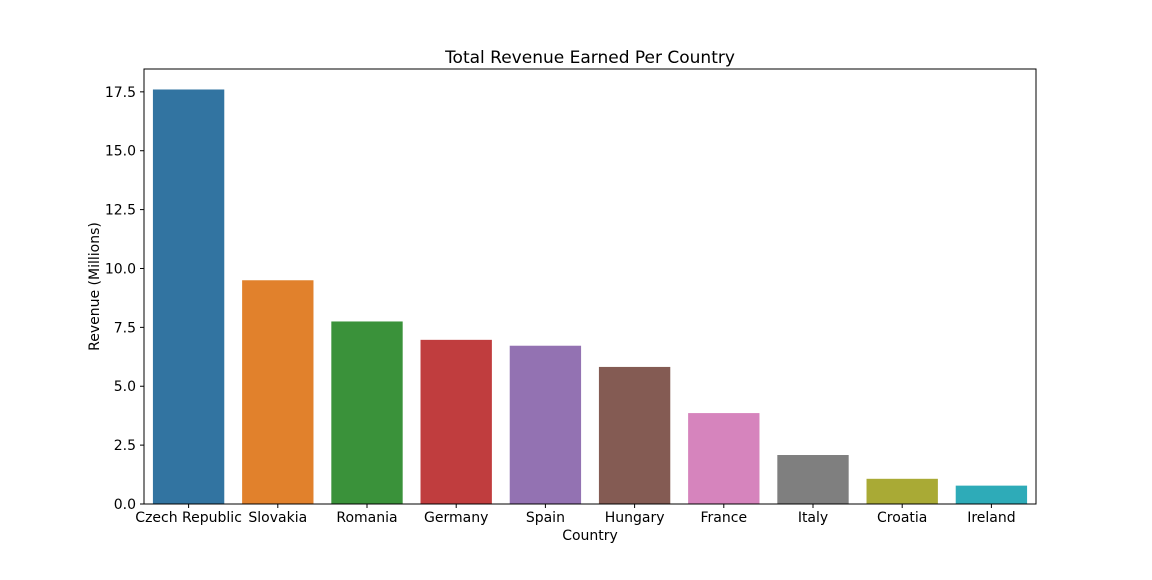 The width and height of the screenshot is (1152, 580). Describe the element at coordinates (125, 328) in the screenshot. I see `y-tick-label: 7.5` at that location.